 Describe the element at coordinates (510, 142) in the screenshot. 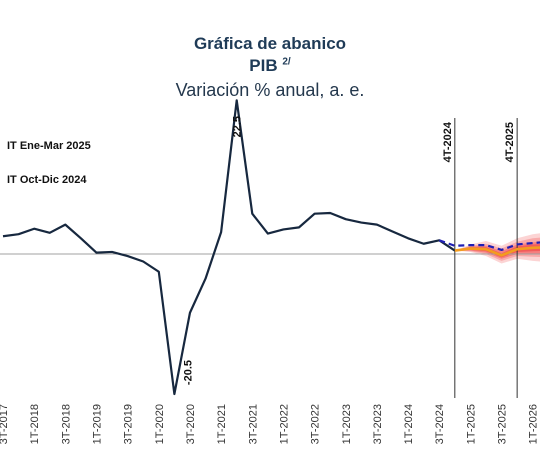

I see `vertical-line-label: 4T-2025` at that location.